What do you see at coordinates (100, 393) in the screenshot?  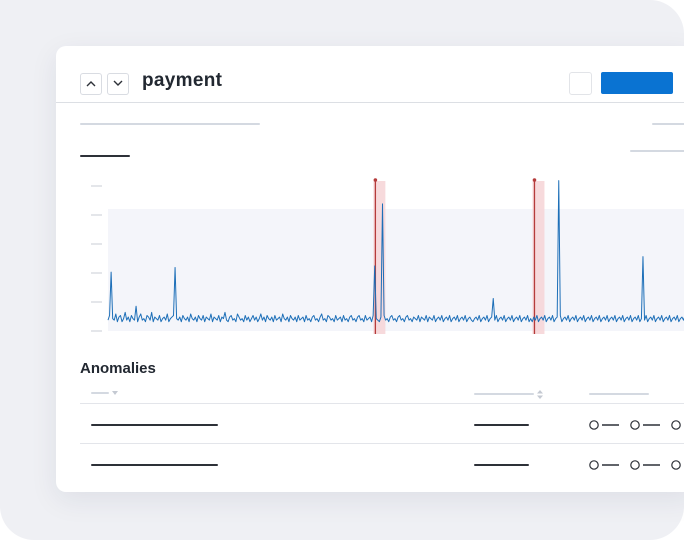 I see `column-header-name` at bounding box center [100, 393].